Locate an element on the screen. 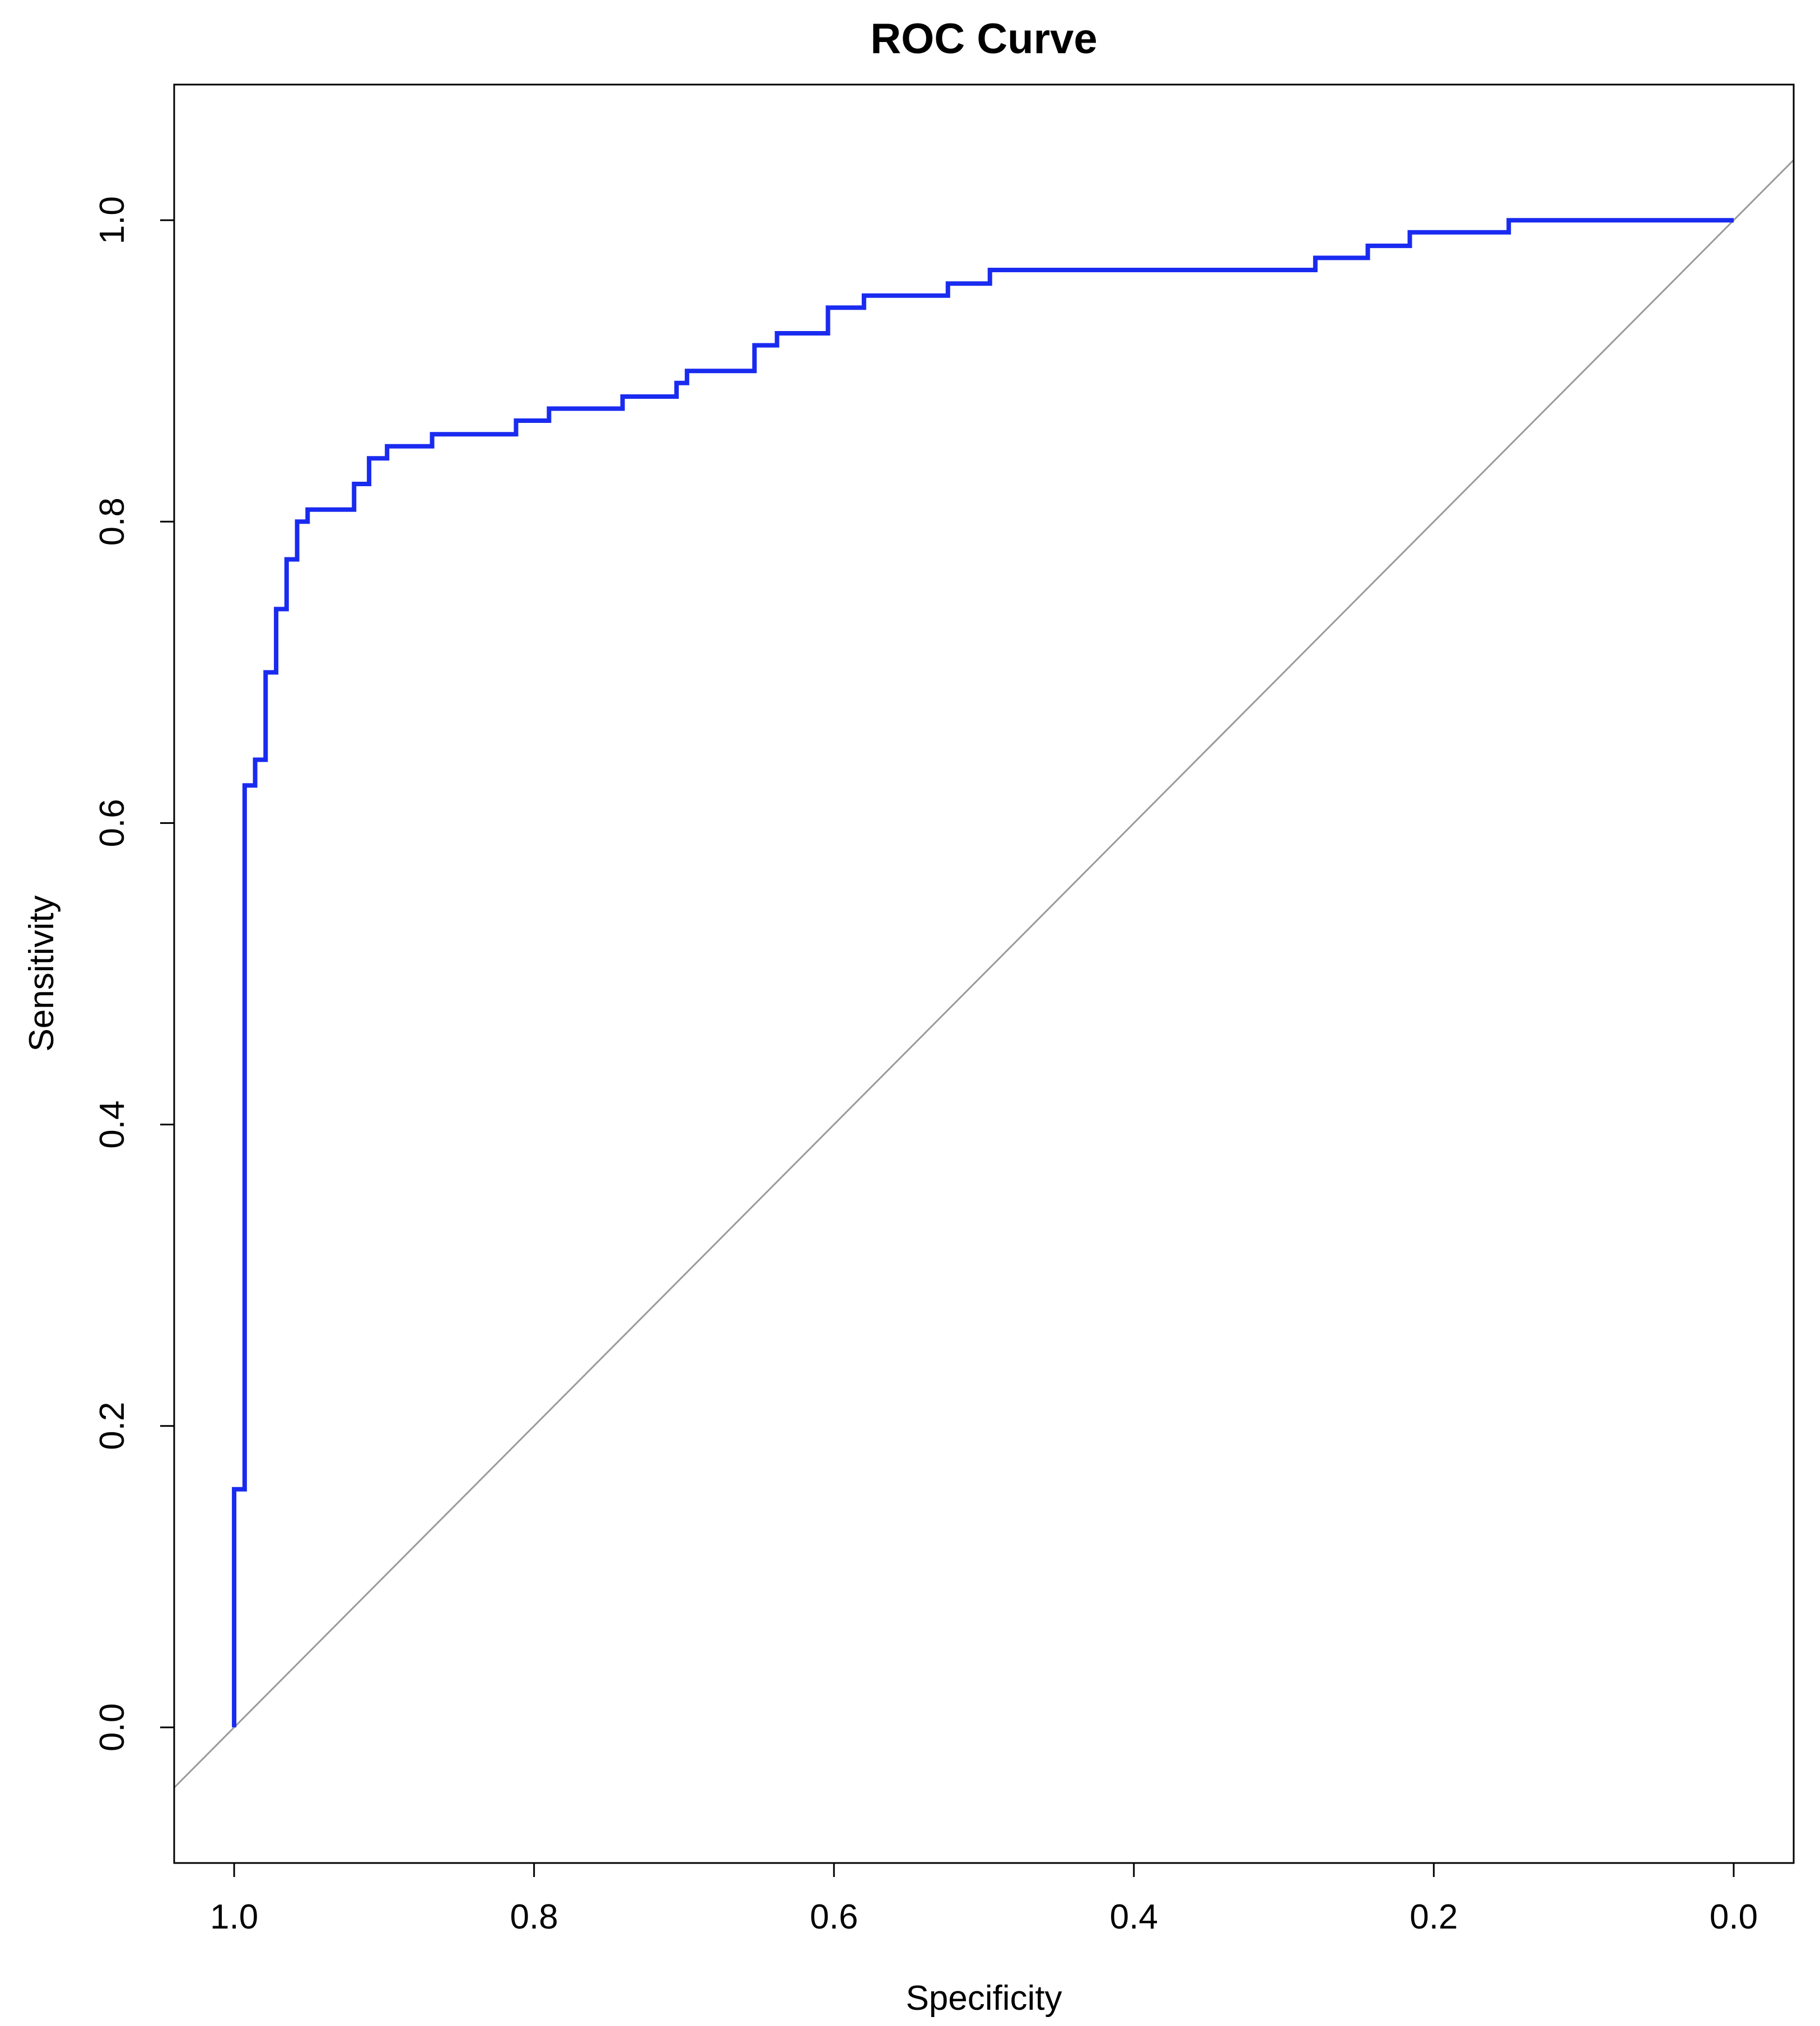 The width and height of the screenshot is (1820, 2026). x-axis: 1.0 0.8 0.6 0.4 0.2 0.0 is located at coordinates (984, 1899).